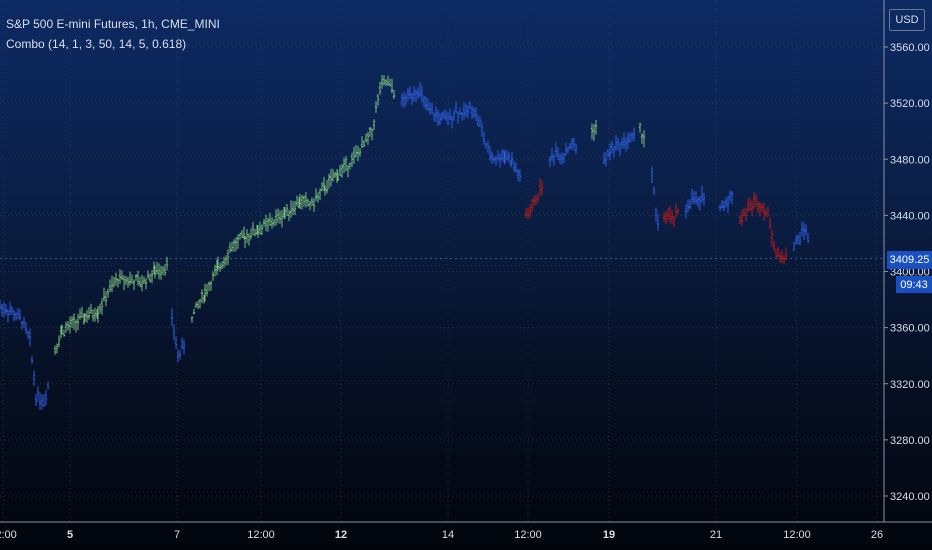 The height and width of the screenshot is (550, 932). I want to click on last-price-tag: 3409.25, so click(909, 260).